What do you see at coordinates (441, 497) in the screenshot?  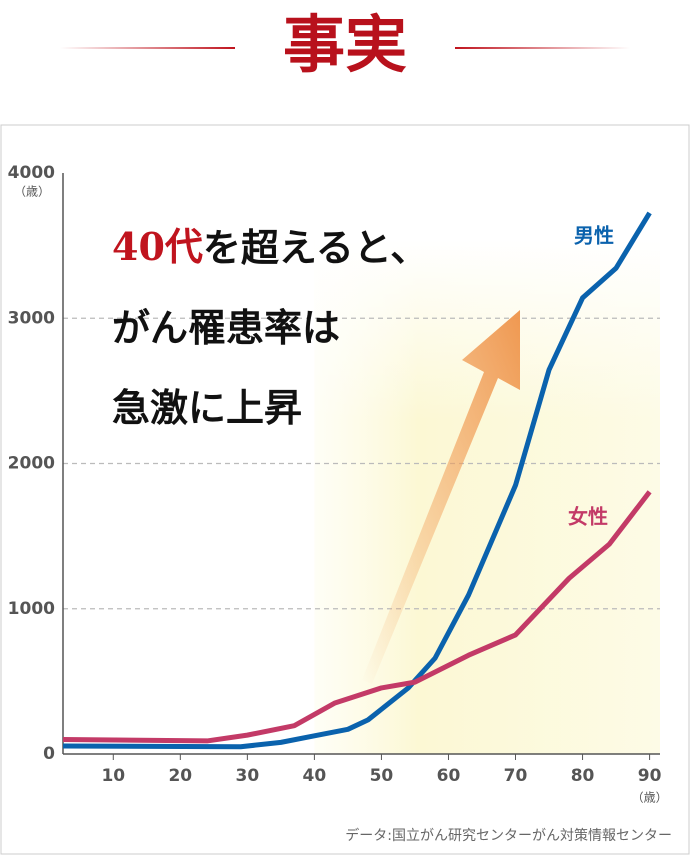 I see `trend-arrow` at bounding box center [441, 497].